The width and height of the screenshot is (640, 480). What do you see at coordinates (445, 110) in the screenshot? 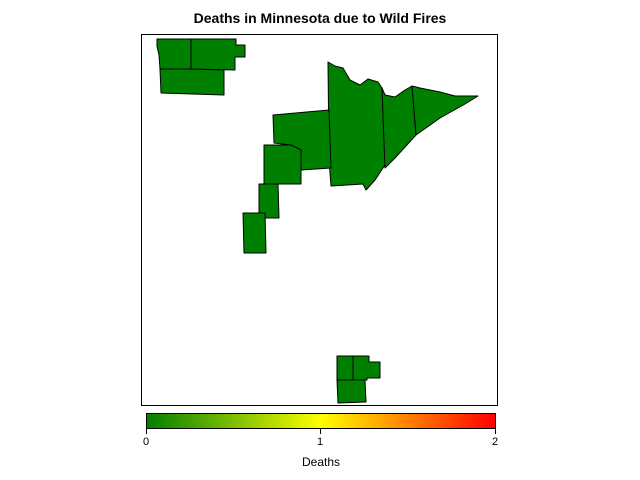
I see `county-ne-cook` at bounding box center [445, 110].